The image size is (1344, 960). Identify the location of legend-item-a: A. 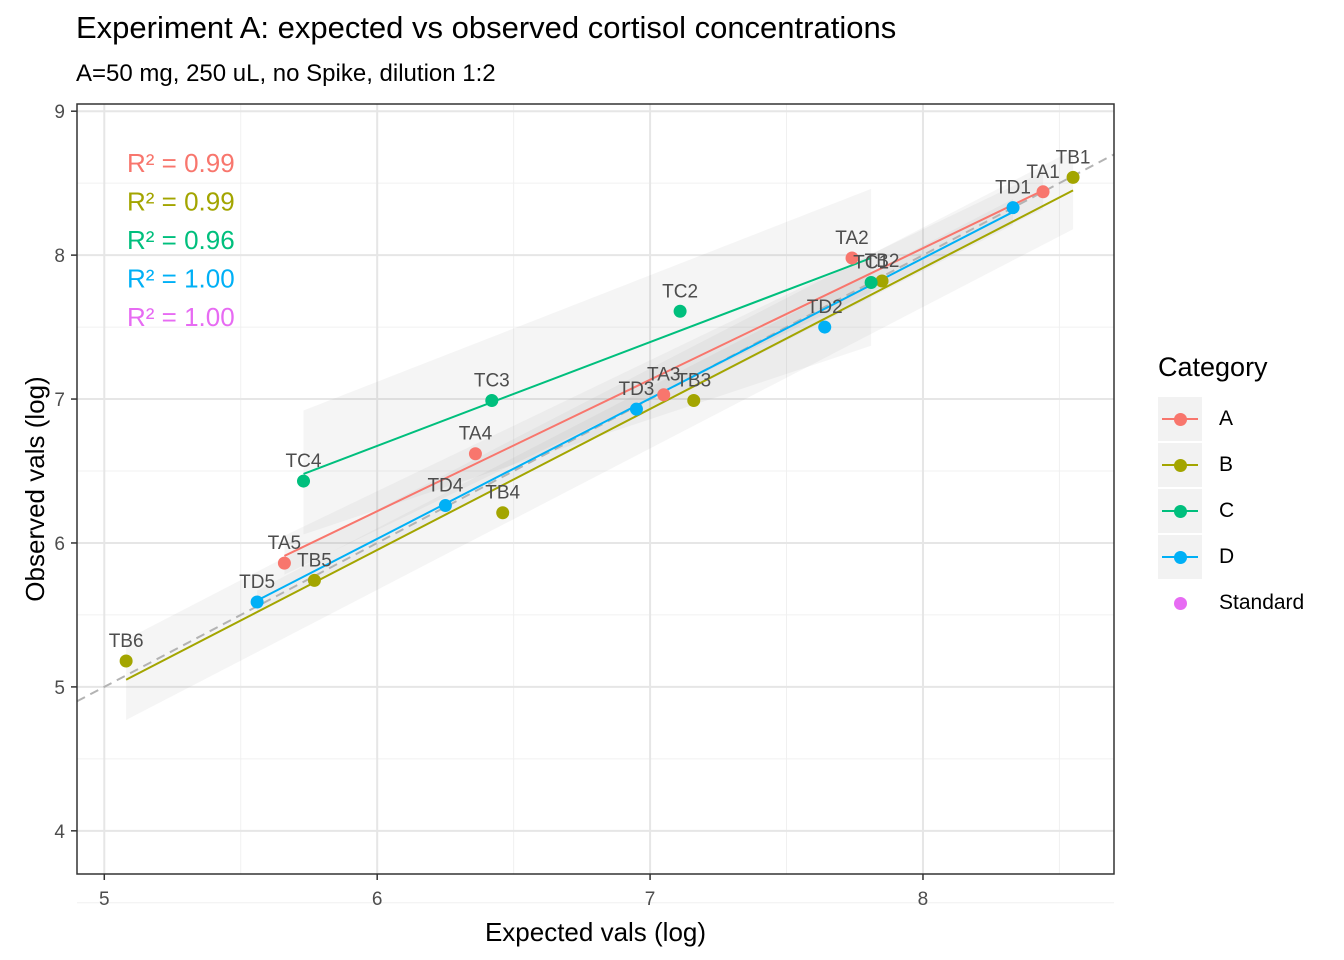
(1231, 419).